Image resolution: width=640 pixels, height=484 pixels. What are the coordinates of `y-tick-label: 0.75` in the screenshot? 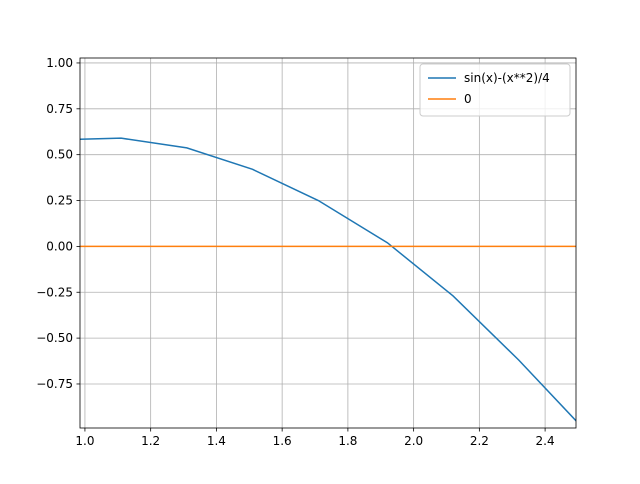 It's located at (59, 109).